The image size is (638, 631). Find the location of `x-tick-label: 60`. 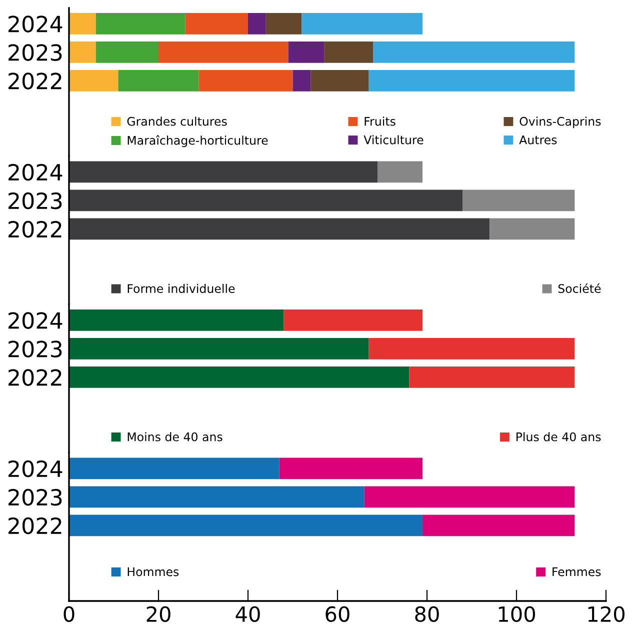

x-tick-label: 60 is located at coordinates (338, 614).